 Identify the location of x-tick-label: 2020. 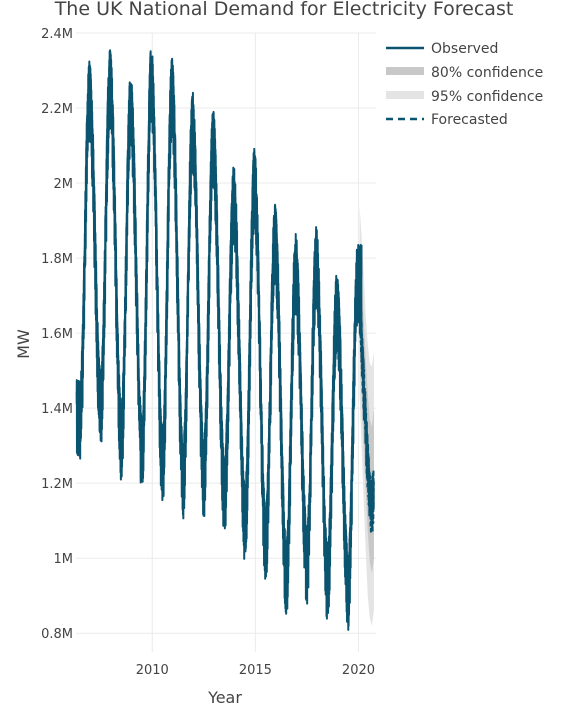
(358, 670).